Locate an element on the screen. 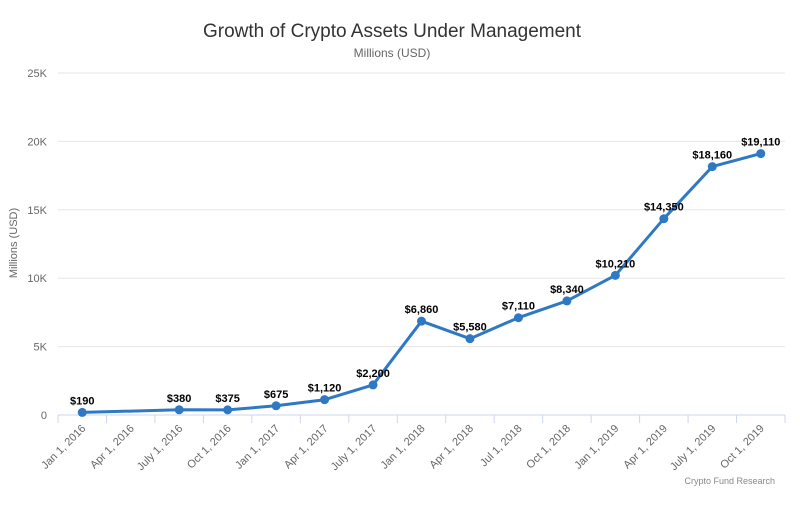  chart-subtitle: Millions (USD) is located at coordinates (392, 53).